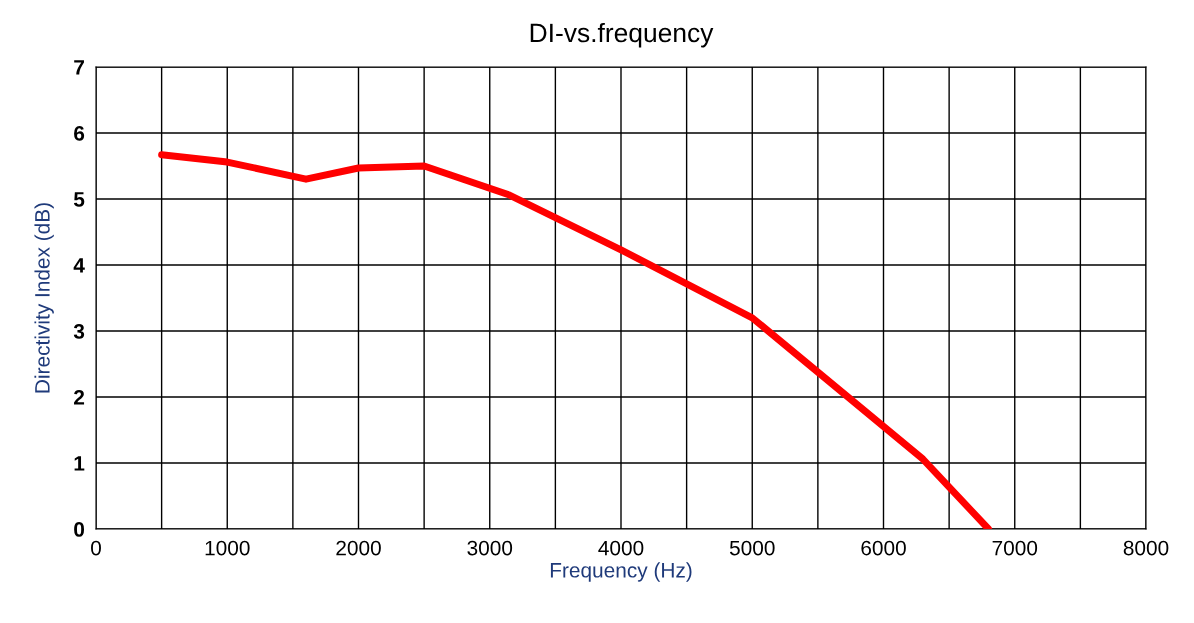  Describe the element at coordinates (490, 548) in the screenshot. I see `x-tick-label: 3000` at that location.